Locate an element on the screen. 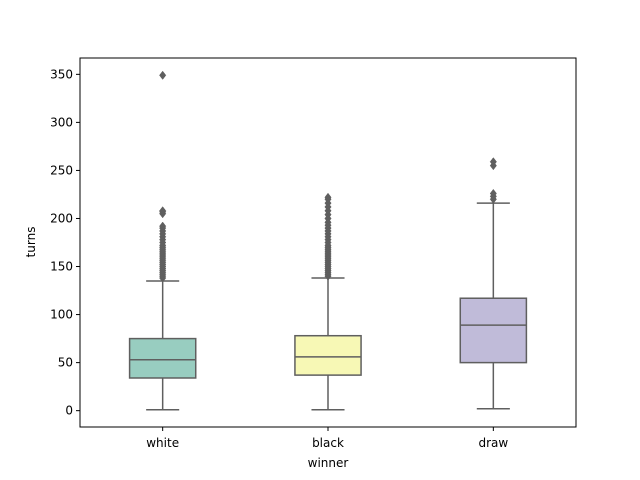 This screenshot has width=640, height=480. x-axis-label: winner is located at coordinates (328, 463).